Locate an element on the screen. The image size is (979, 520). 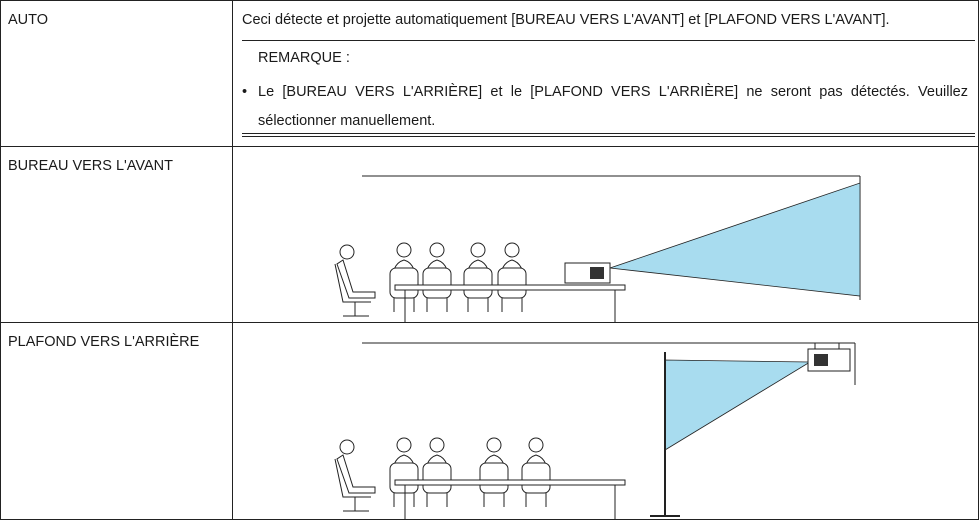
row-label: AUTO is located at coordinates (28, 20).